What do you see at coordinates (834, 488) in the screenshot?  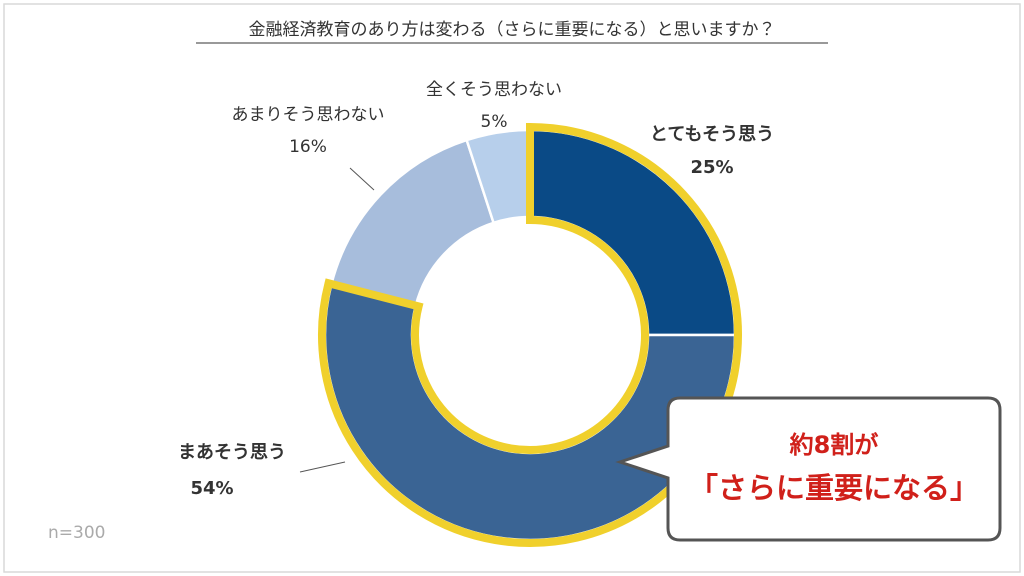 I see `callout-line: 「さらに重要になる」` at bounding box center [834, 488].